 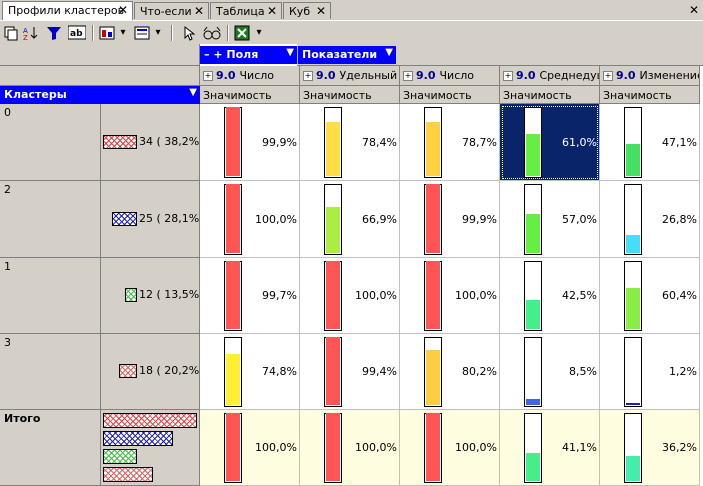 I want to click on cluster-row-header: 0, so click(x=50, y=142).